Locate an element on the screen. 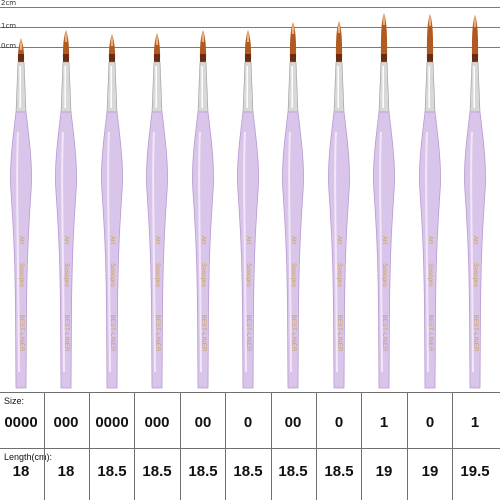  scale-label-0cm: 0cm is located at coordinates (9, 46).